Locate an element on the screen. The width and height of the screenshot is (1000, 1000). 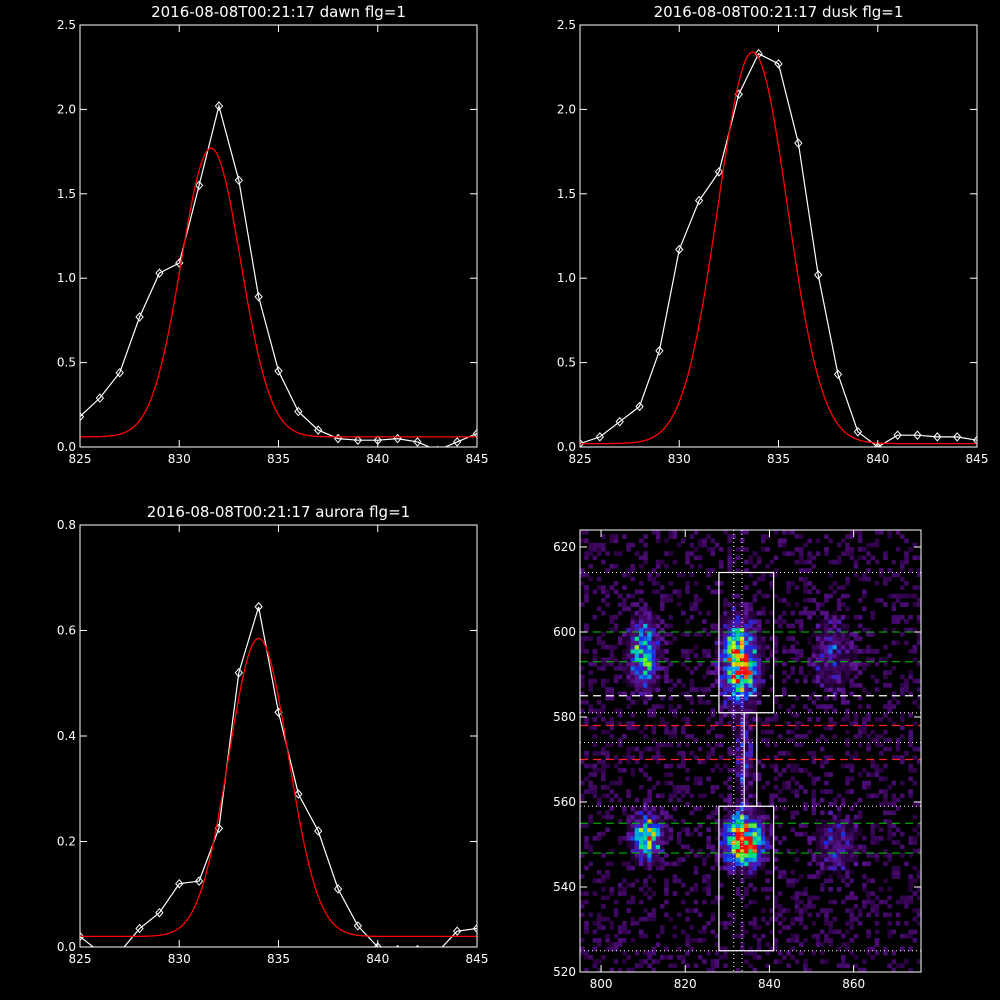
y-tick-label: 0.0 is located at coordinates (566, 447).